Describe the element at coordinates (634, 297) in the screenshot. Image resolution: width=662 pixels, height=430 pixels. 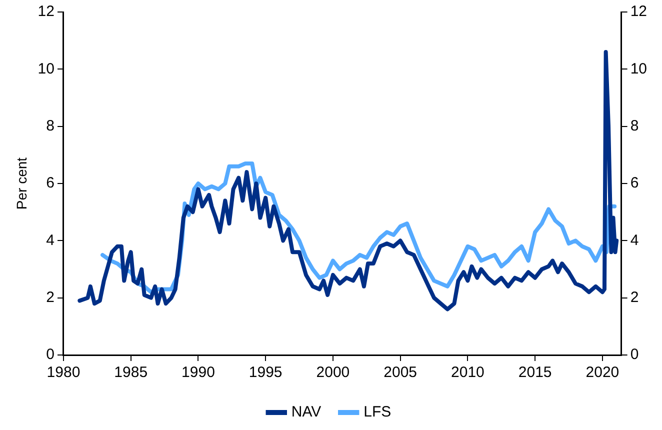
I see `y2-tick-label: 2` at that location.